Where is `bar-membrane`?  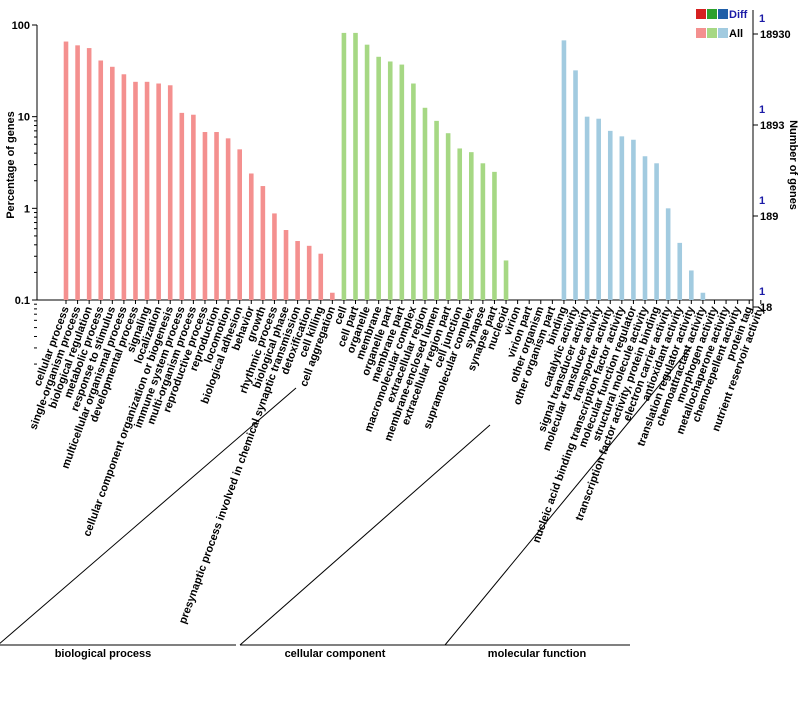
bar-membrane is located at coordinates (378, 178).